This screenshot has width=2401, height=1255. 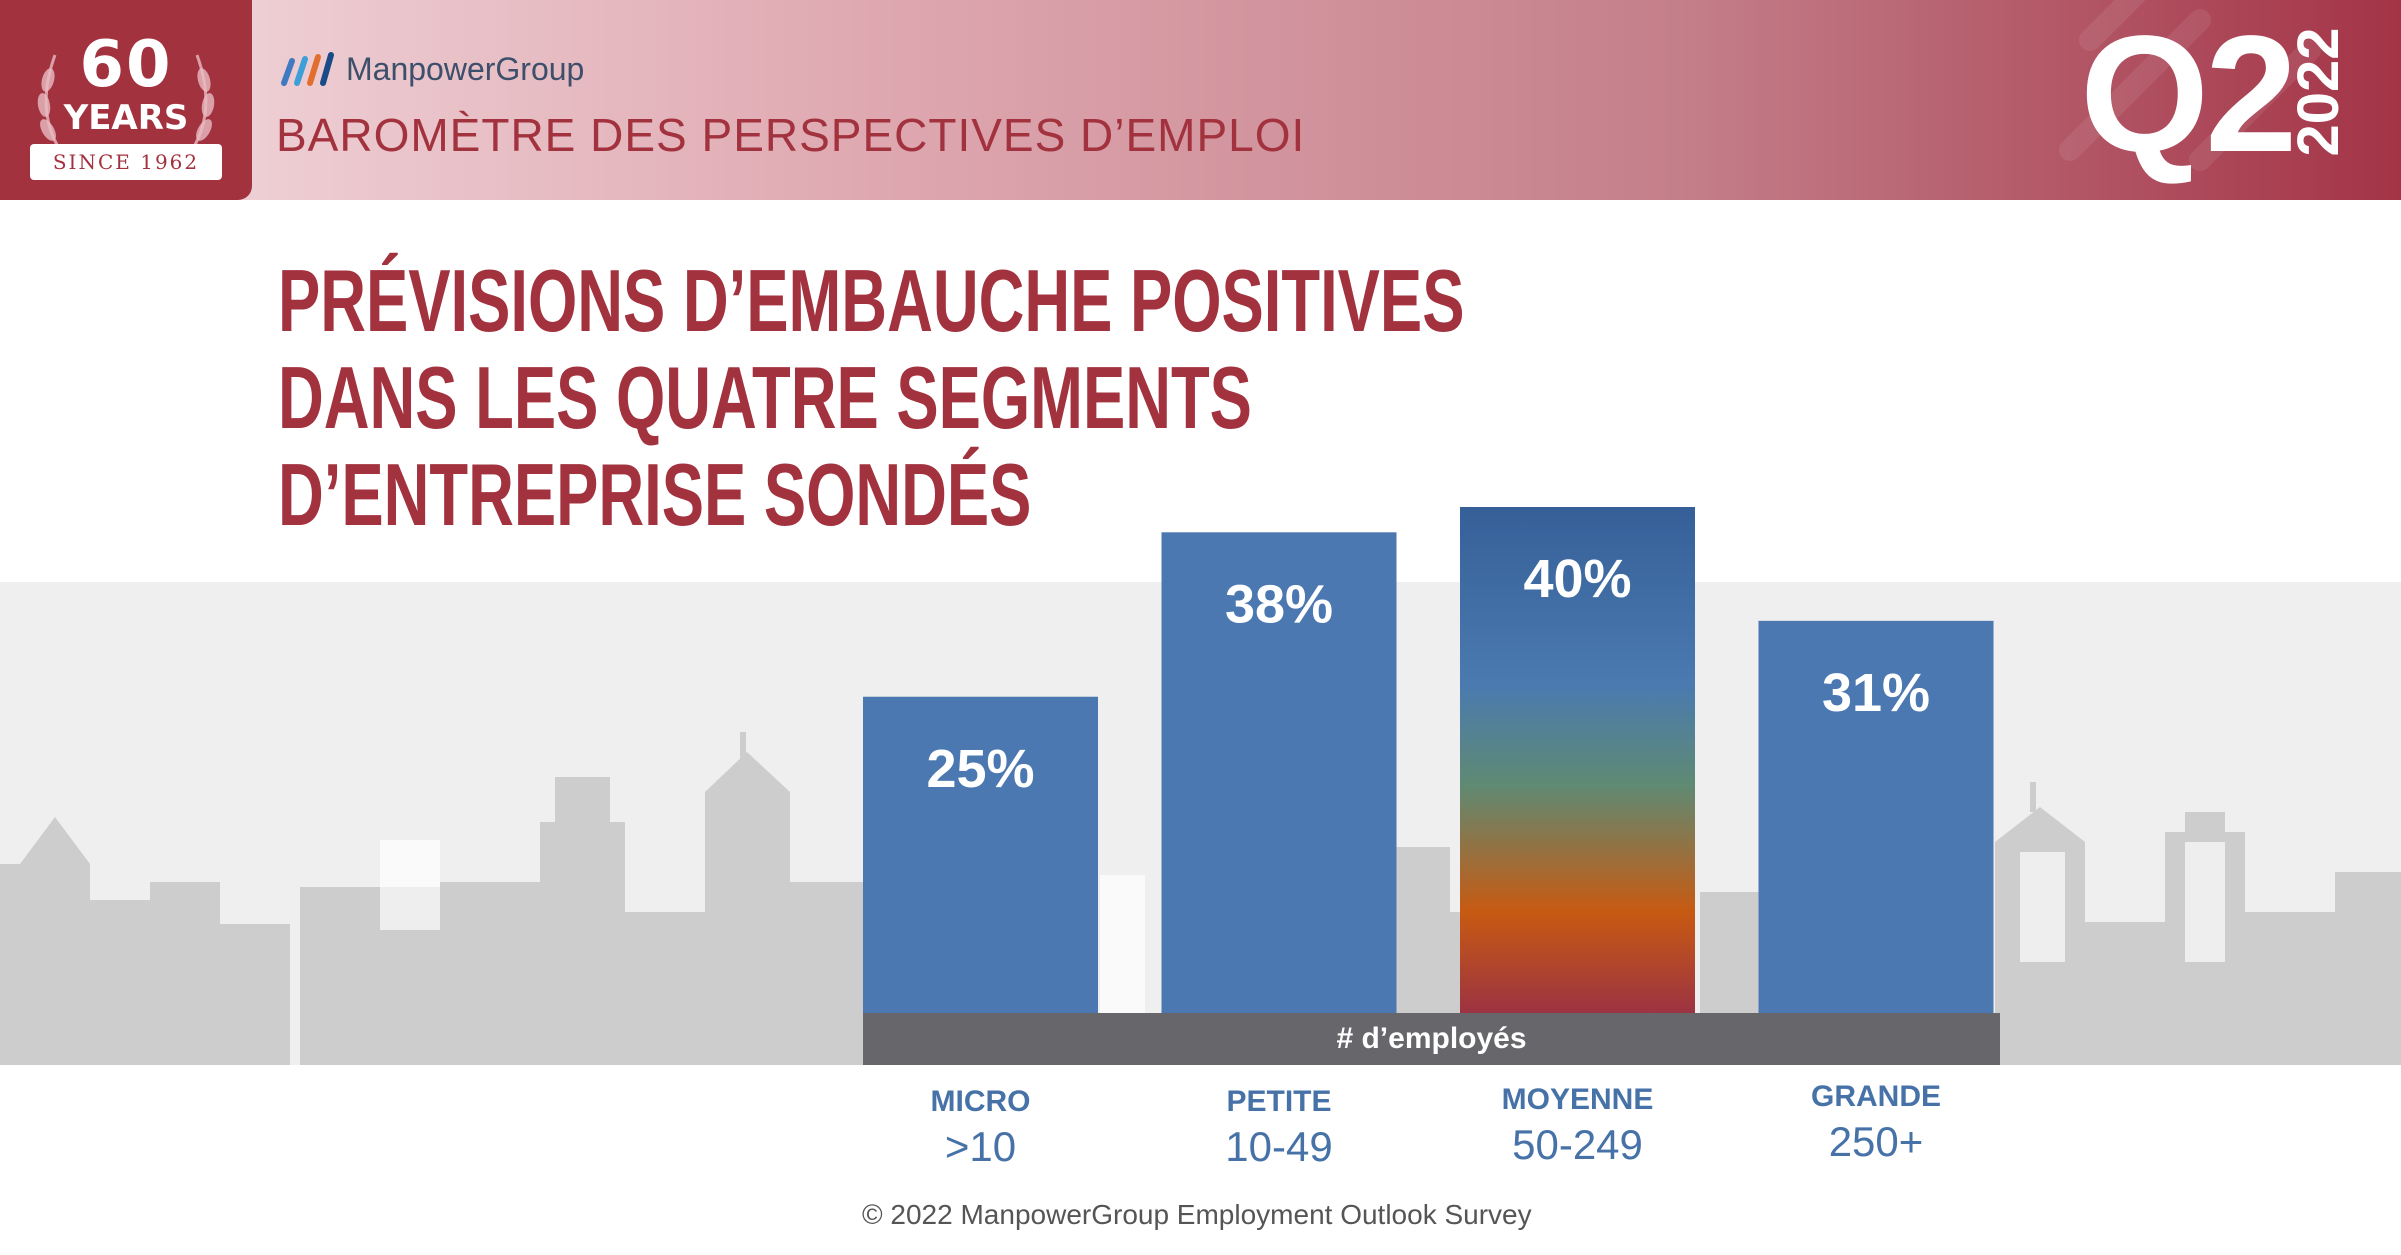 What do you see at coordinates (980, 1101) in the screenshot?
I see `category-name: MICRO` at bounding box center [980, 1101].